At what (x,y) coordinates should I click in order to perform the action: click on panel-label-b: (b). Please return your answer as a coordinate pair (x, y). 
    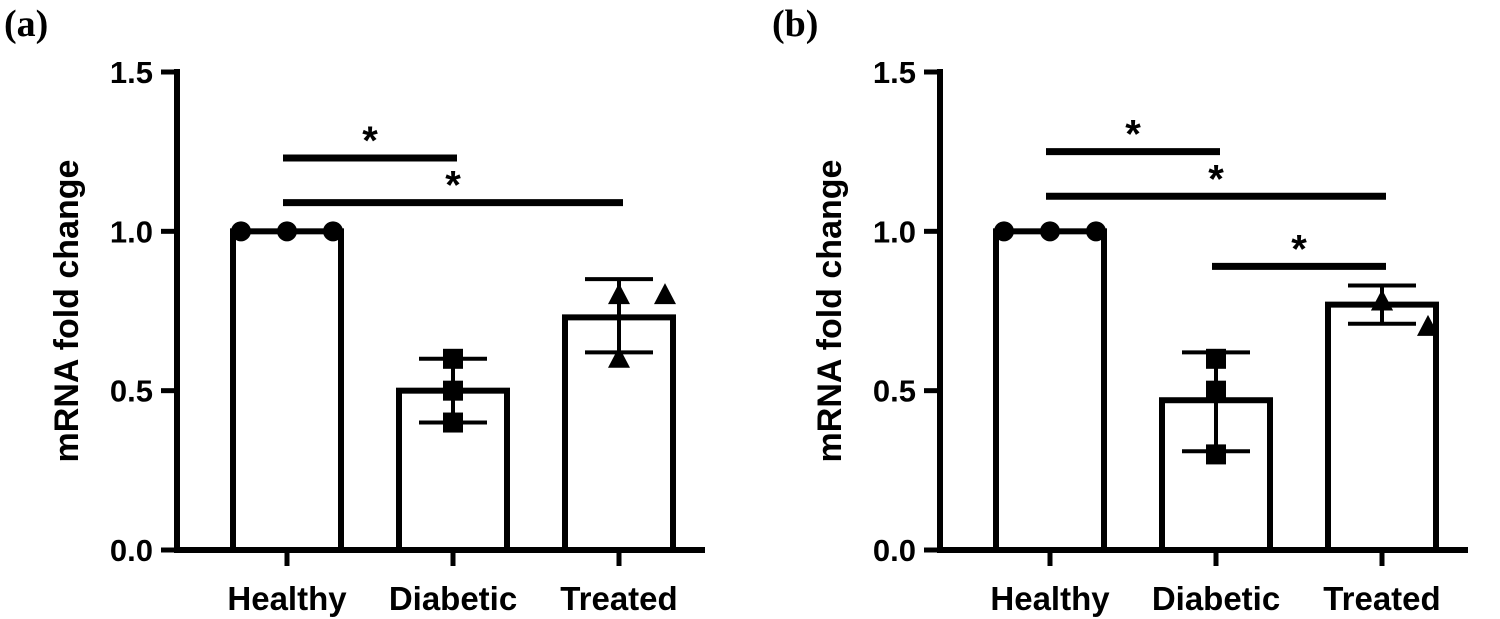
    Looking at the image, I should click on (795, 24).